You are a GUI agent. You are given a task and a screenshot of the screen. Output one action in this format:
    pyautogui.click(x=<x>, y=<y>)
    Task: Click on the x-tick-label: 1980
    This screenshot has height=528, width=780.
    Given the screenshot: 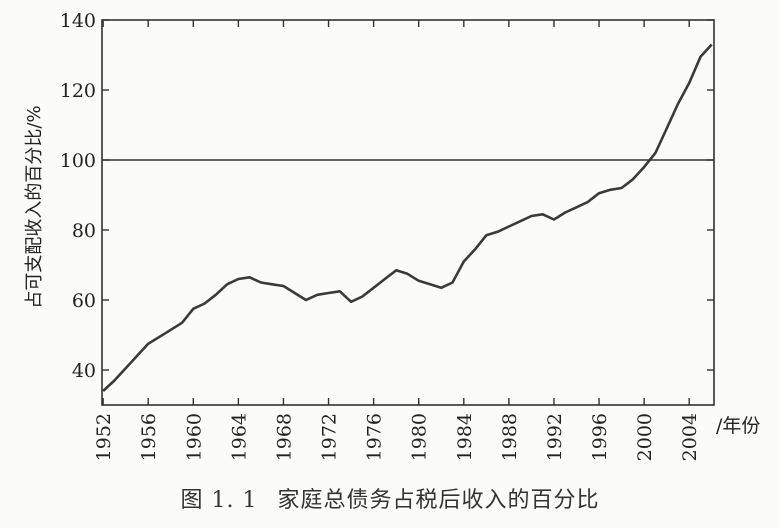 What is the action you would take?
    pyautogui.click(x=420, y=437)
    